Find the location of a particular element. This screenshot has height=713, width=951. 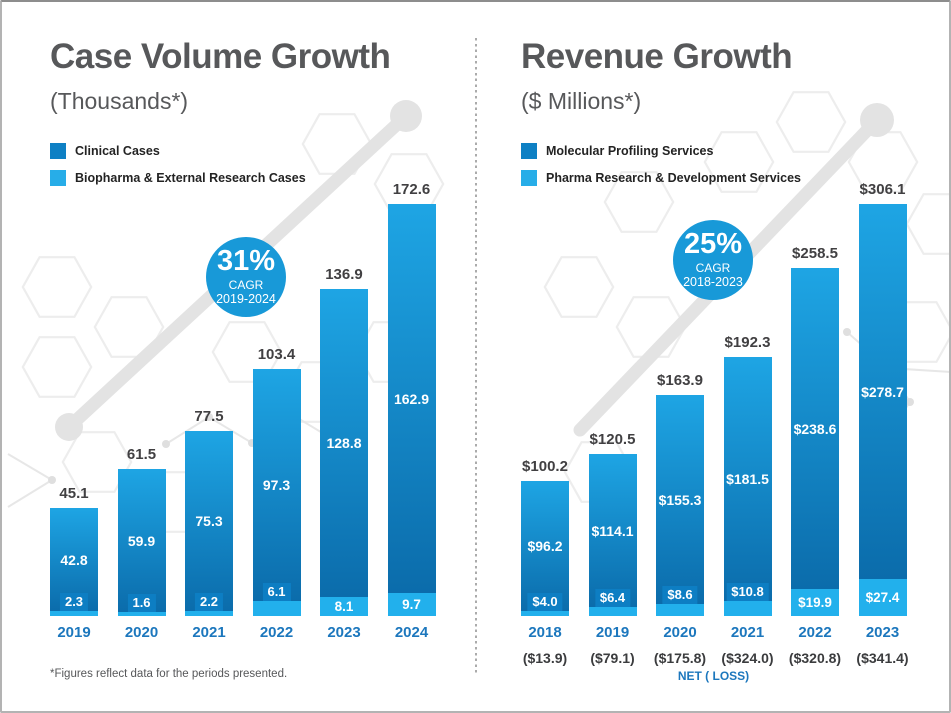

bar-2018: $96.2 $4.0 is located at coordinates (545, 548).